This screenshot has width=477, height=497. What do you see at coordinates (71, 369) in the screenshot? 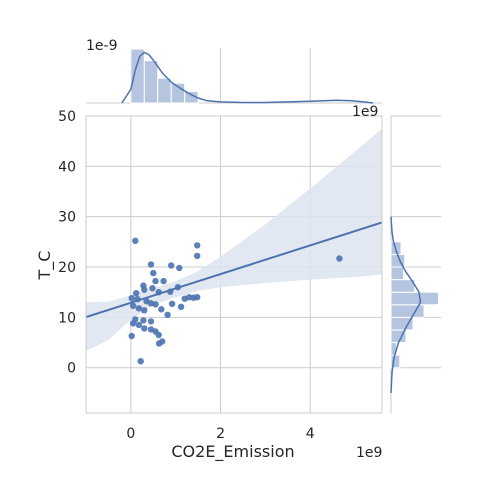
I see `y-tick-label: 0` at bounding box center [71, 369].